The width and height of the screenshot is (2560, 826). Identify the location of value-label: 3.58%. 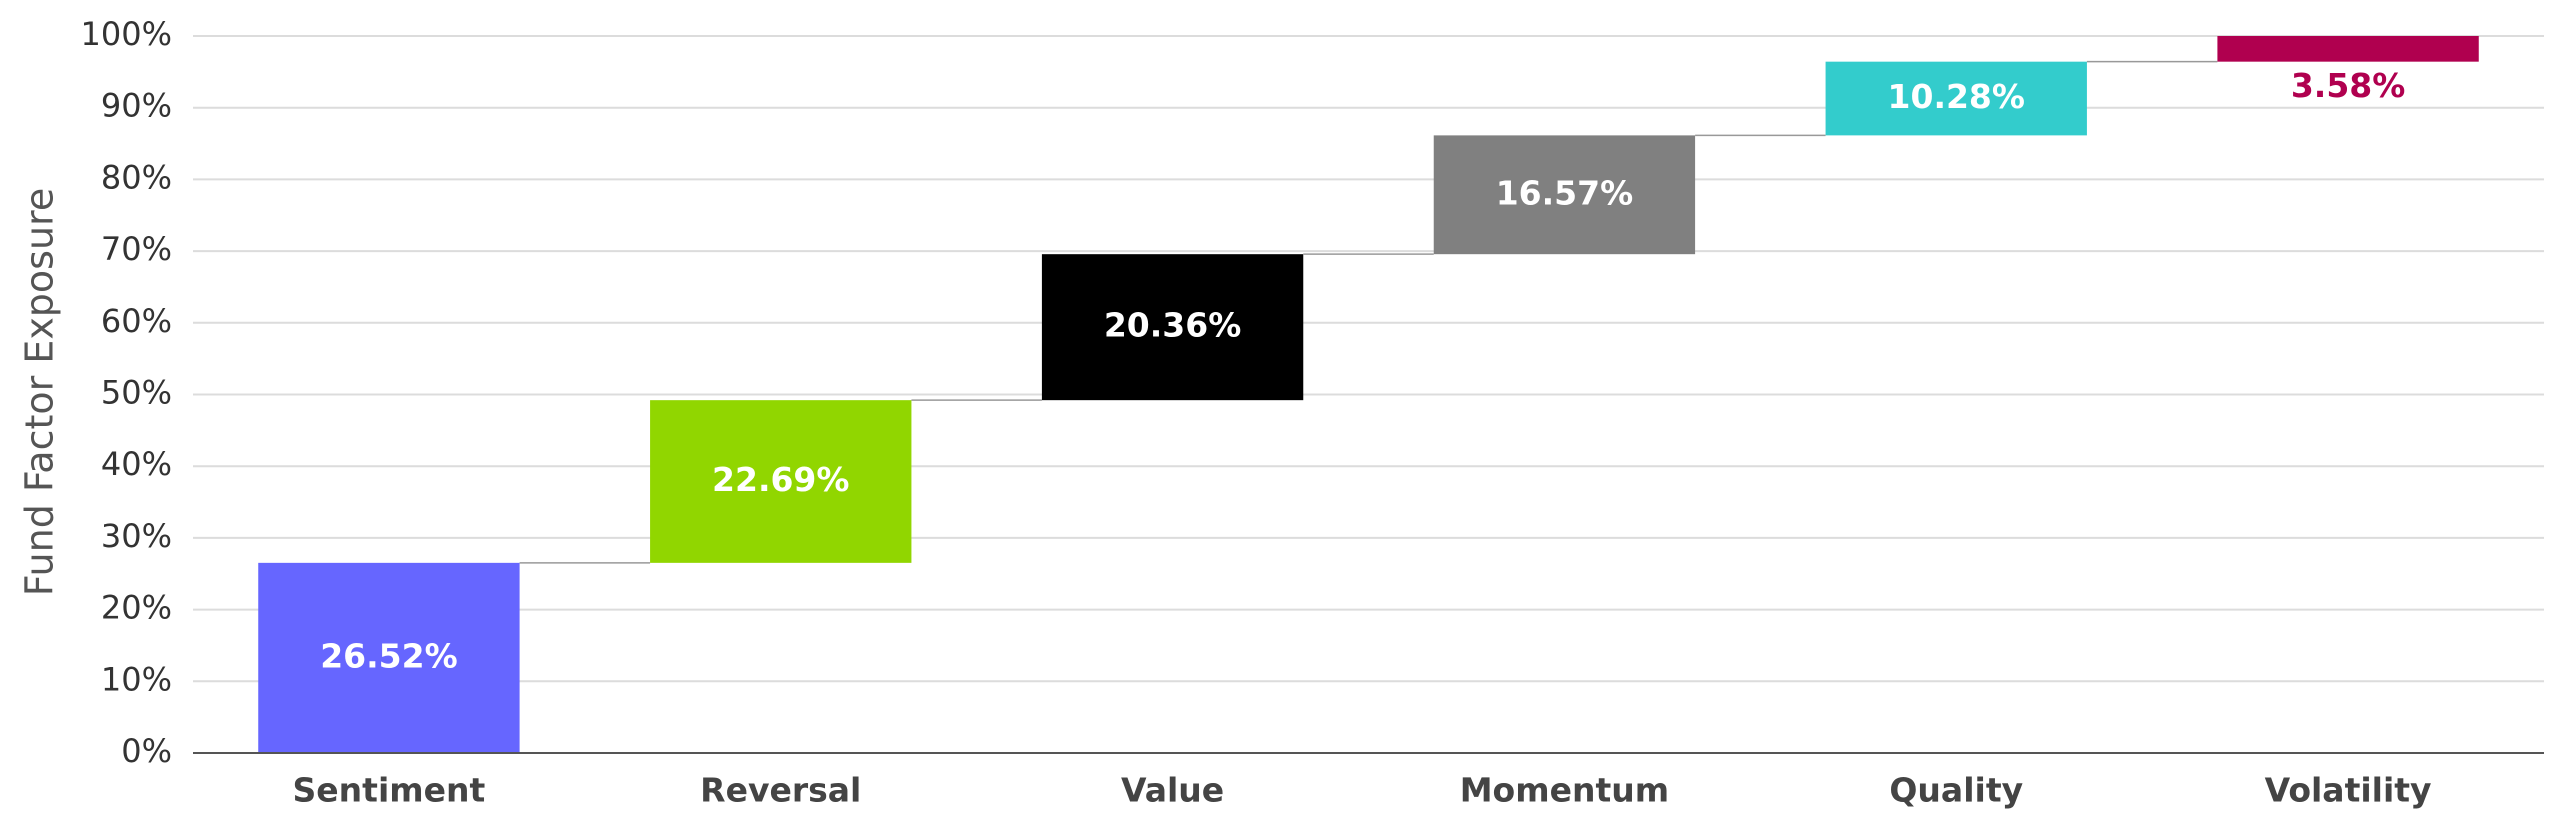
(2348, 85).